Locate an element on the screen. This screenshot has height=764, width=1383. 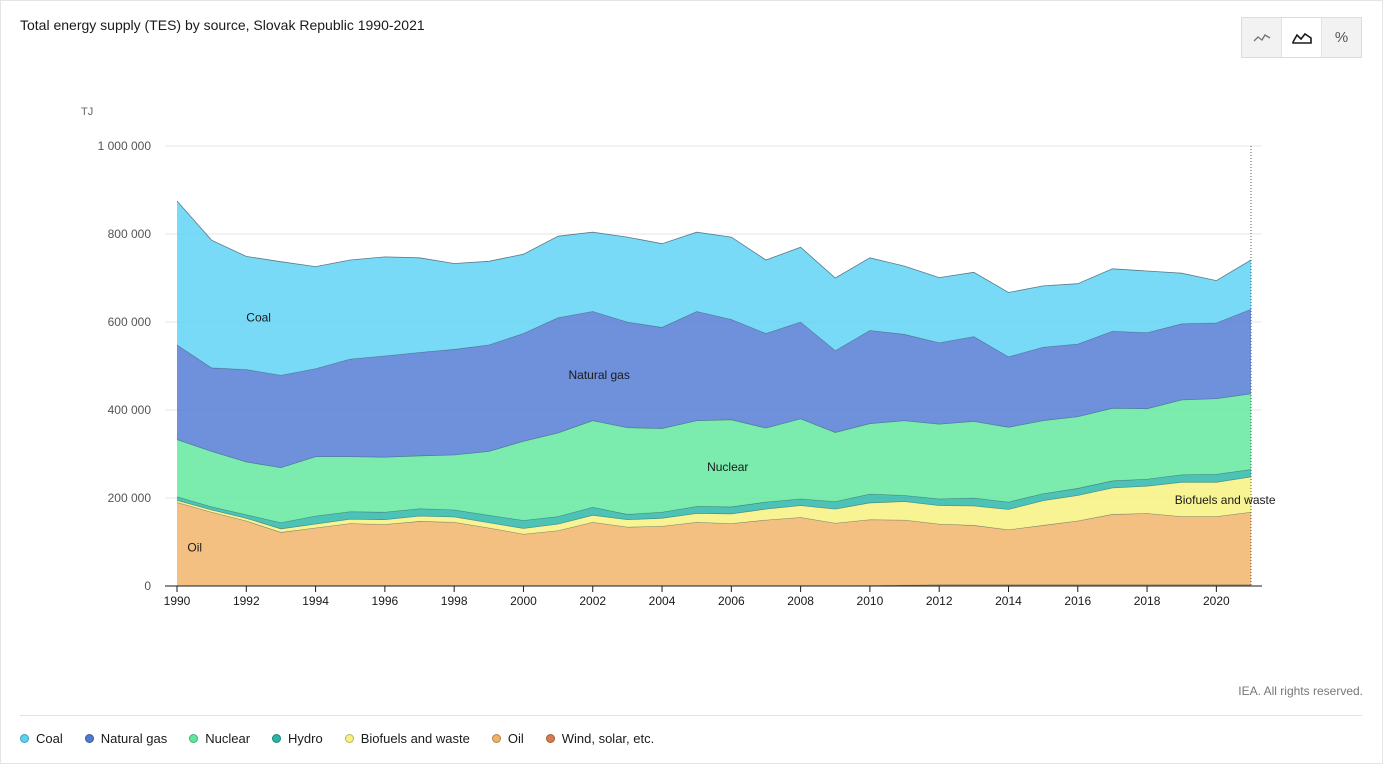
legend-item: Nuclear is located at coordinates (219, 738).